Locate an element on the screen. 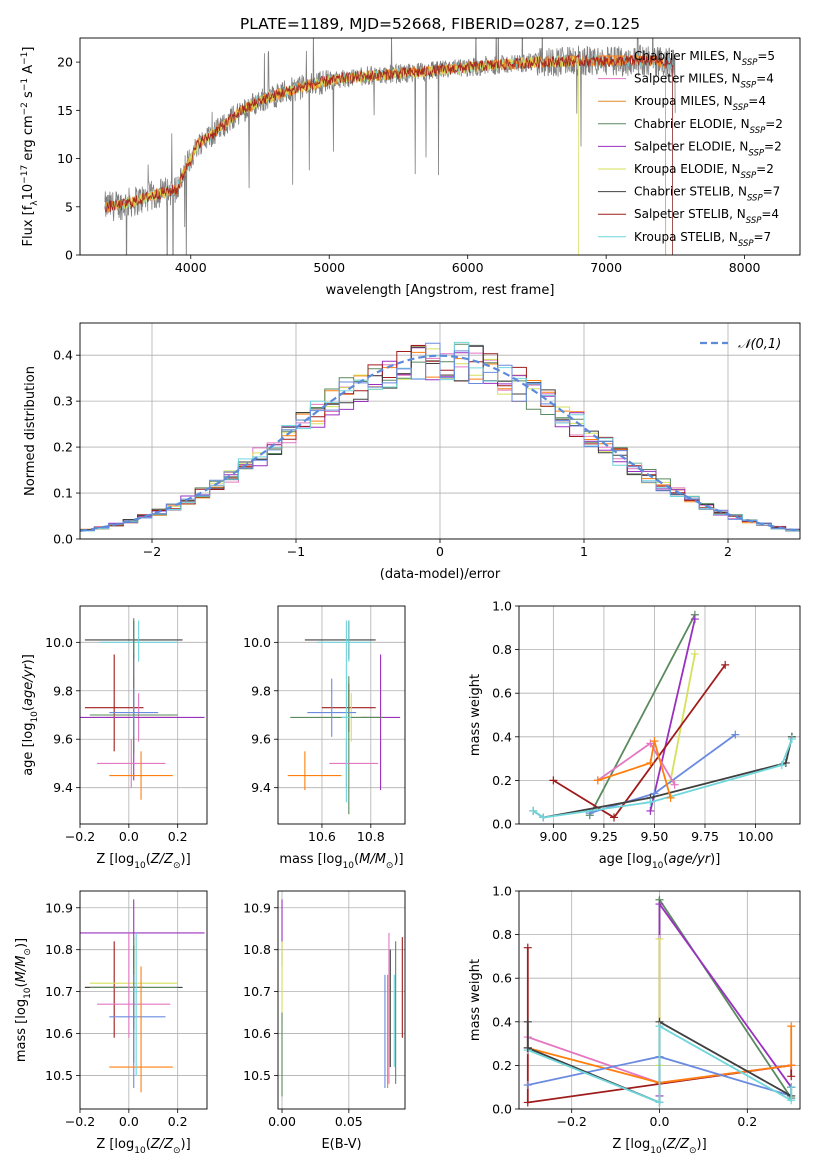 This screenshot has width=819, height=1170. x-tick-label: 0 is located at coordinates (440, 551).